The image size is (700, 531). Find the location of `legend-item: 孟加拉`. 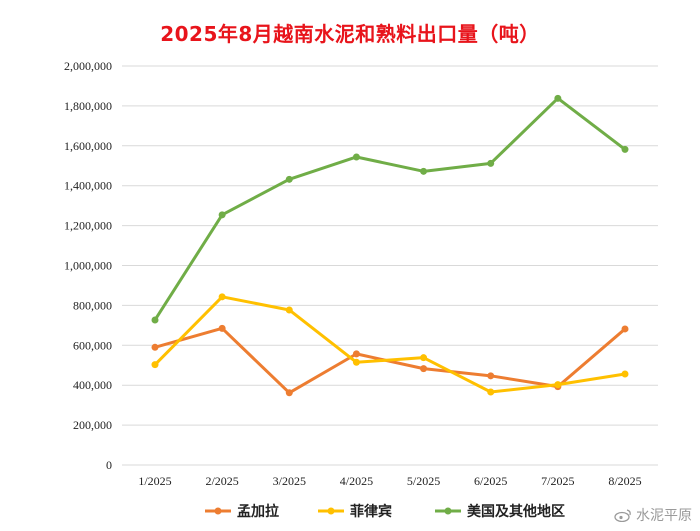

legend-item: 孟加拉 is located at coordinates (242, 511).